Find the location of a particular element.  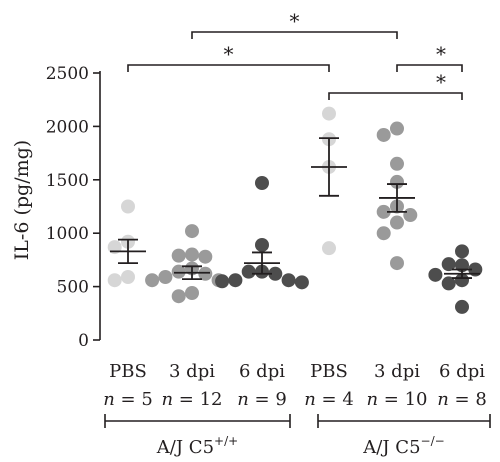

strain-group-bracket: A/J C5+/+ is located at coordinates (197, 436).